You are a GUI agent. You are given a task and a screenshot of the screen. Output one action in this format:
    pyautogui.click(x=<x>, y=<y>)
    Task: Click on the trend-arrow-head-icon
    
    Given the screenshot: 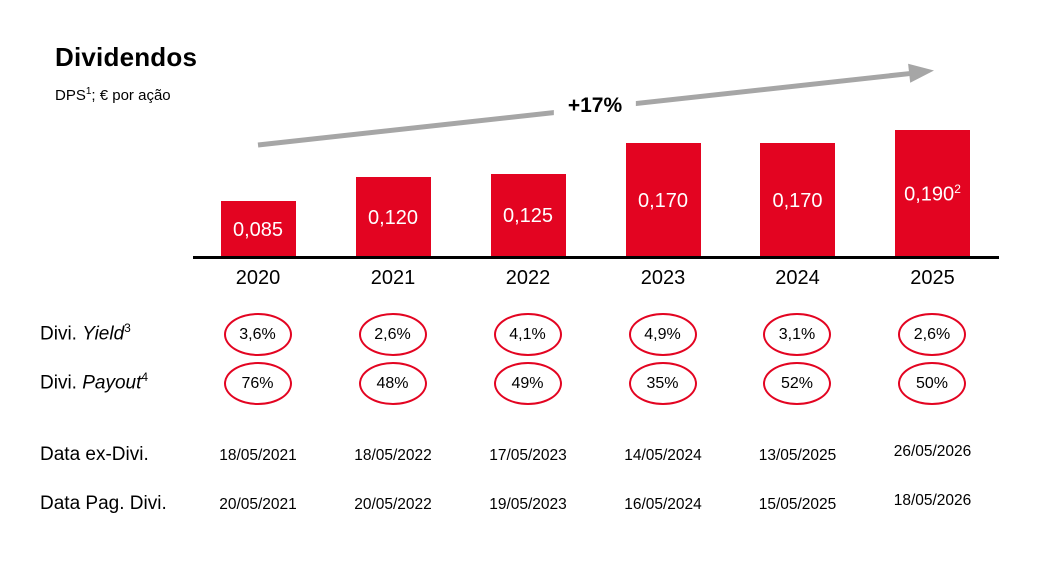 What is the action you would take?
    pyautogui.click(x=921, y=73)
    